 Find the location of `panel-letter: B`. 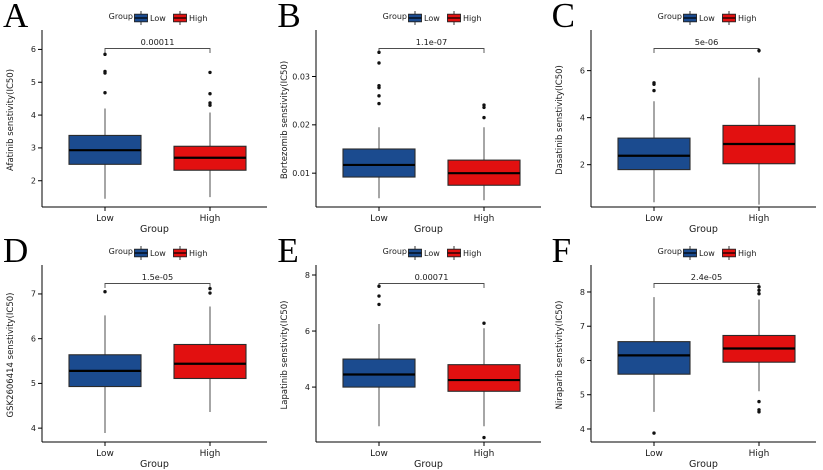

panel-letter: B is located at coordinates (289, 17).